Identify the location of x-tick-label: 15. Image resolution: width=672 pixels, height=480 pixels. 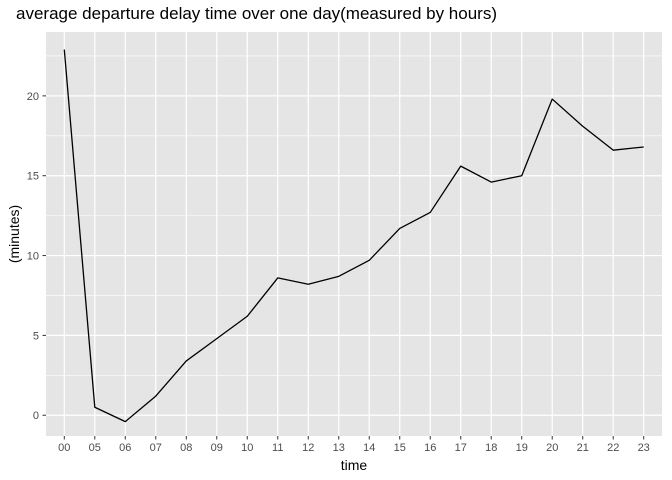
(400, 448).